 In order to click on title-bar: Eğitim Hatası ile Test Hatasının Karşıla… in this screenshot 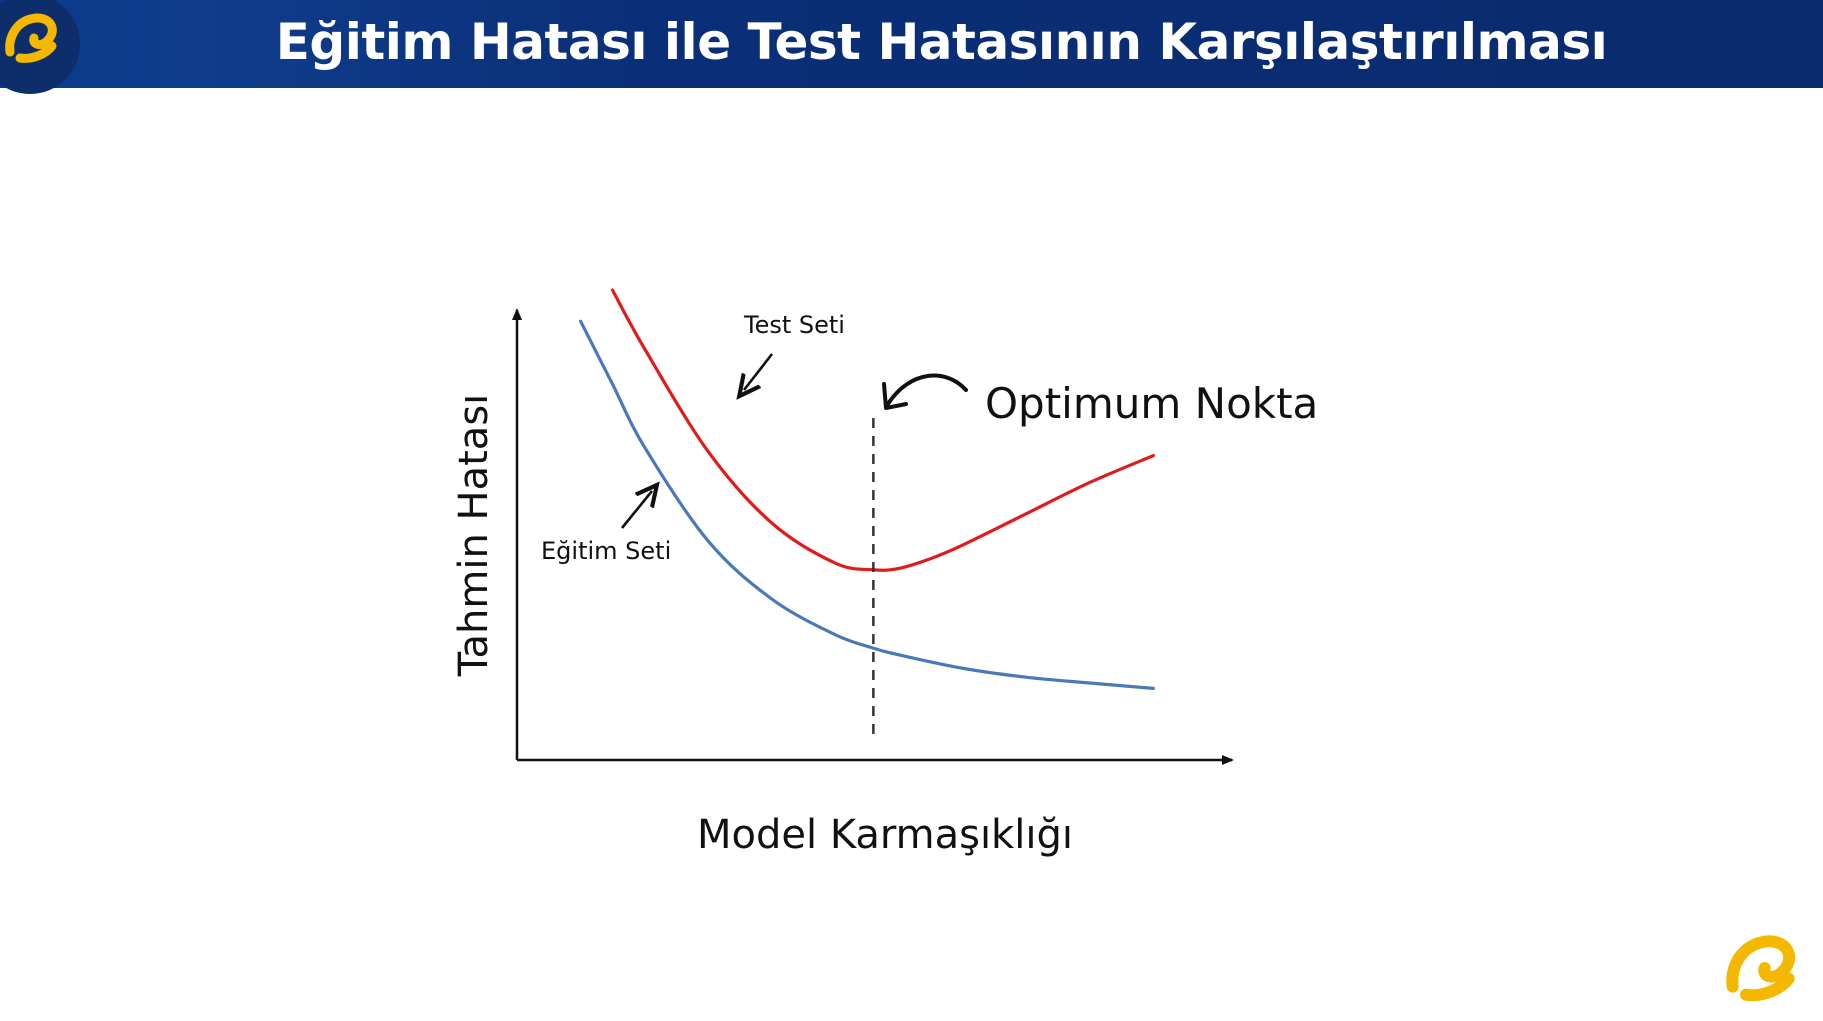, I will do `click(911, 47)`.